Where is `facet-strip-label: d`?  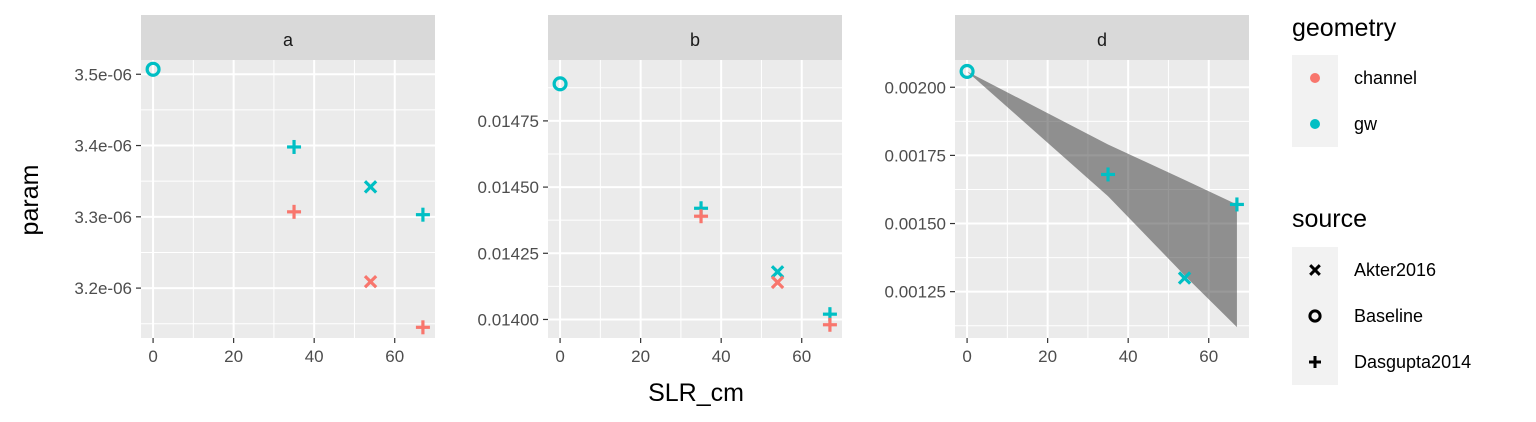 facet-strip-label: d is located at coordinates (1102, 40).